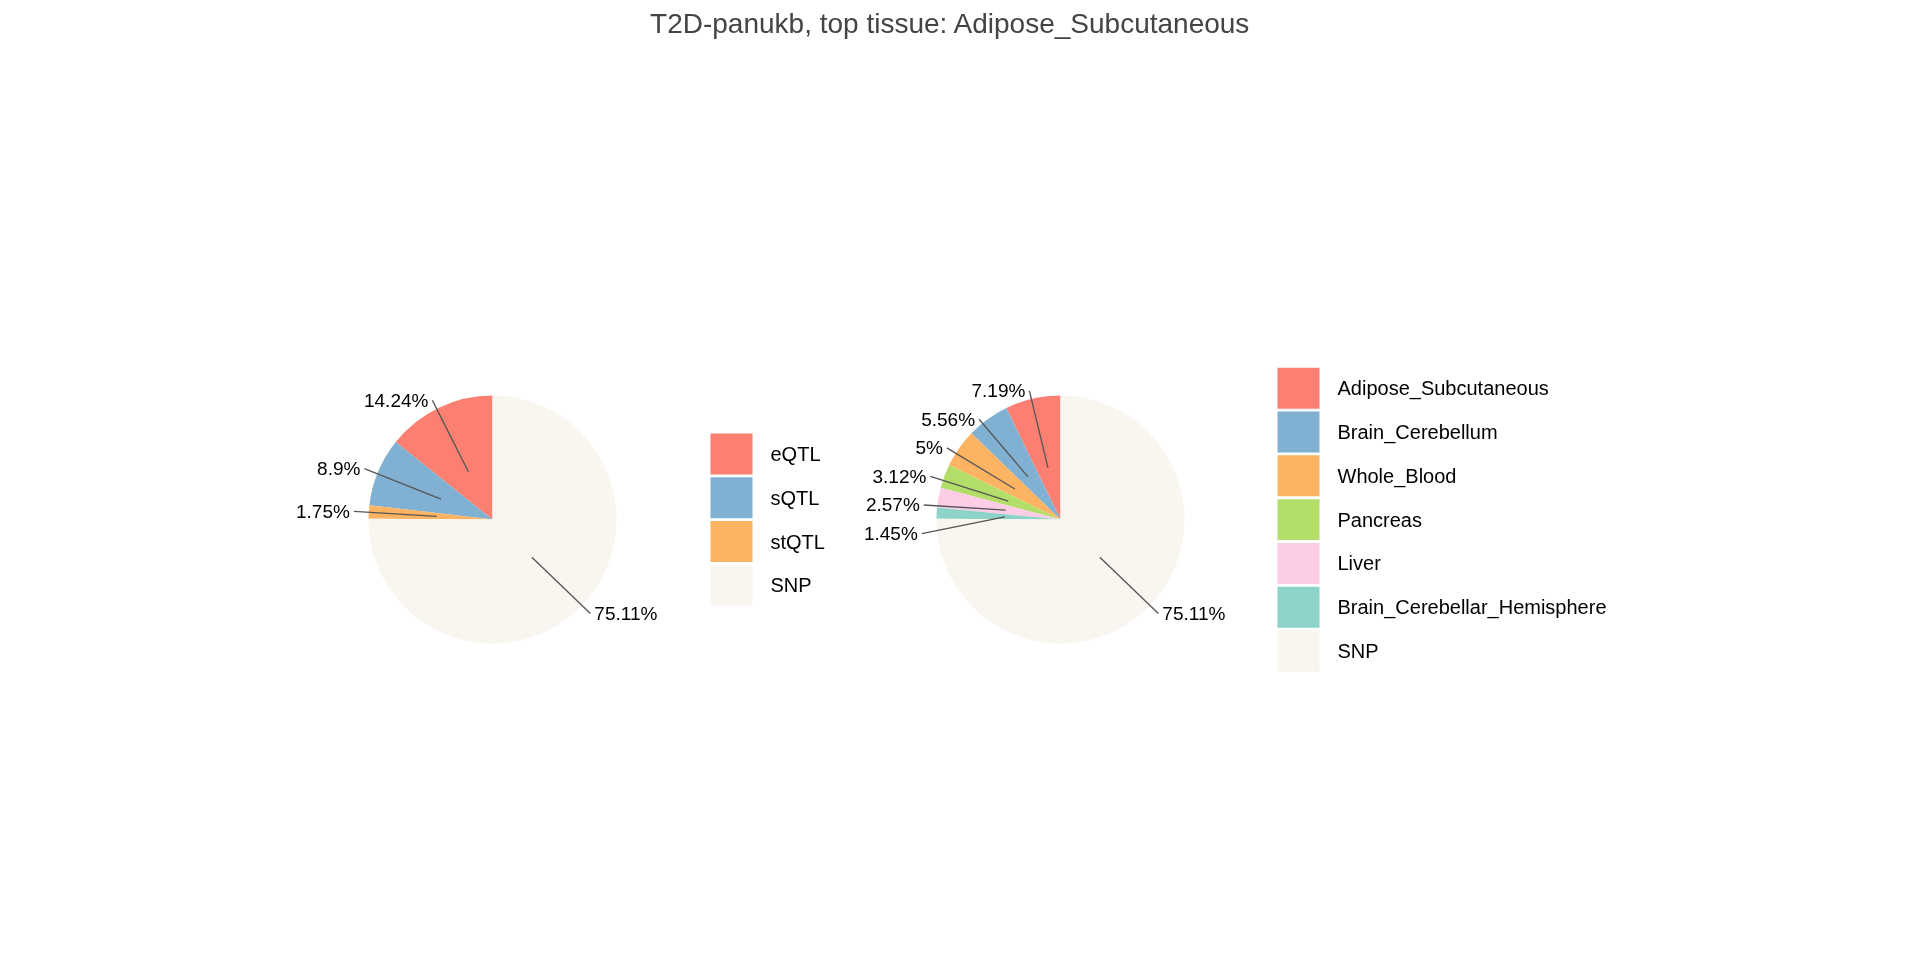  What do you see at coordinates (892, 505) in the screenshot?
I see `data-label: 2.57%` at bounding box center [892, 505].